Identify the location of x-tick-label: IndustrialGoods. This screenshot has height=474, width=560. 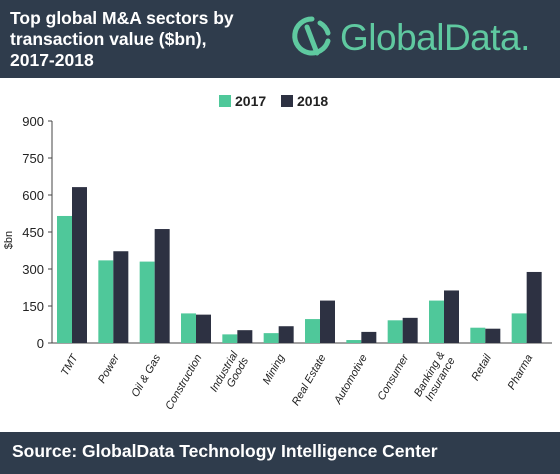
(229, 374).